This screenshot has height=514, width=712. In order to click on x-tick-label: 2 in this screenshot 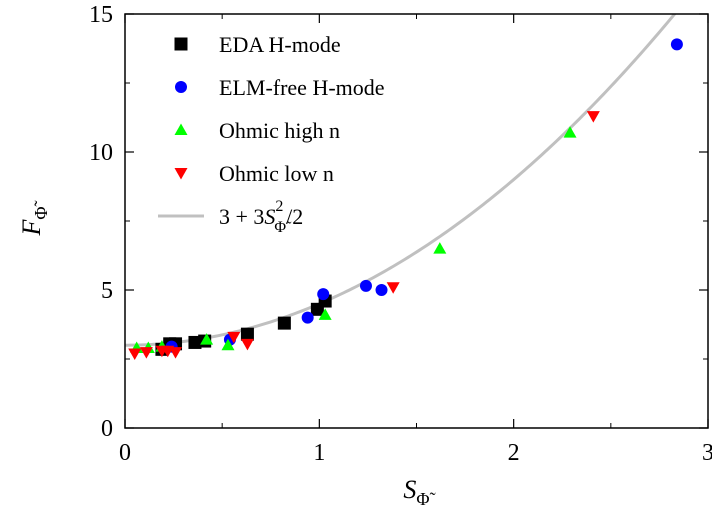, I will do `click(514, 453)`.